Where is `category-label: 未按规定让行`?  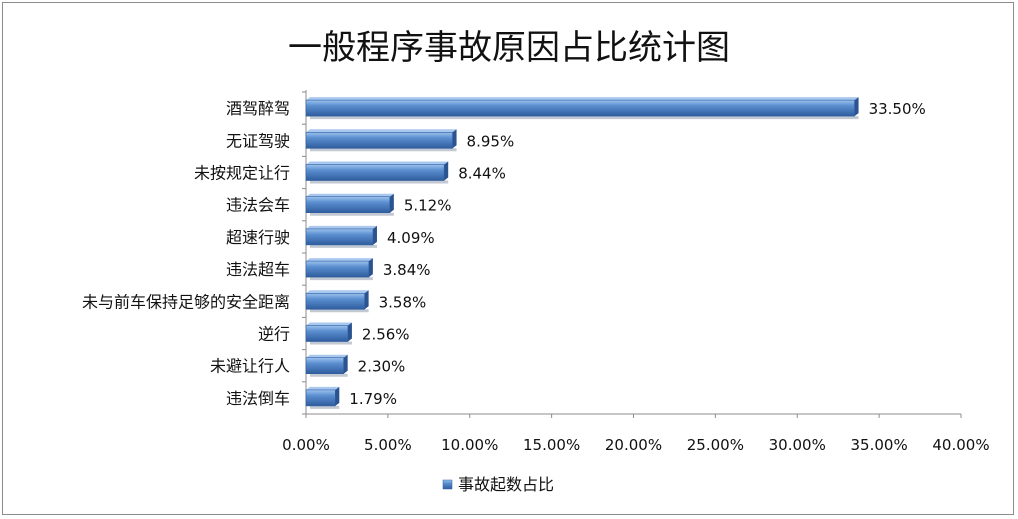 category-label: 未按规定让行 is located at coordinates (242, 173).